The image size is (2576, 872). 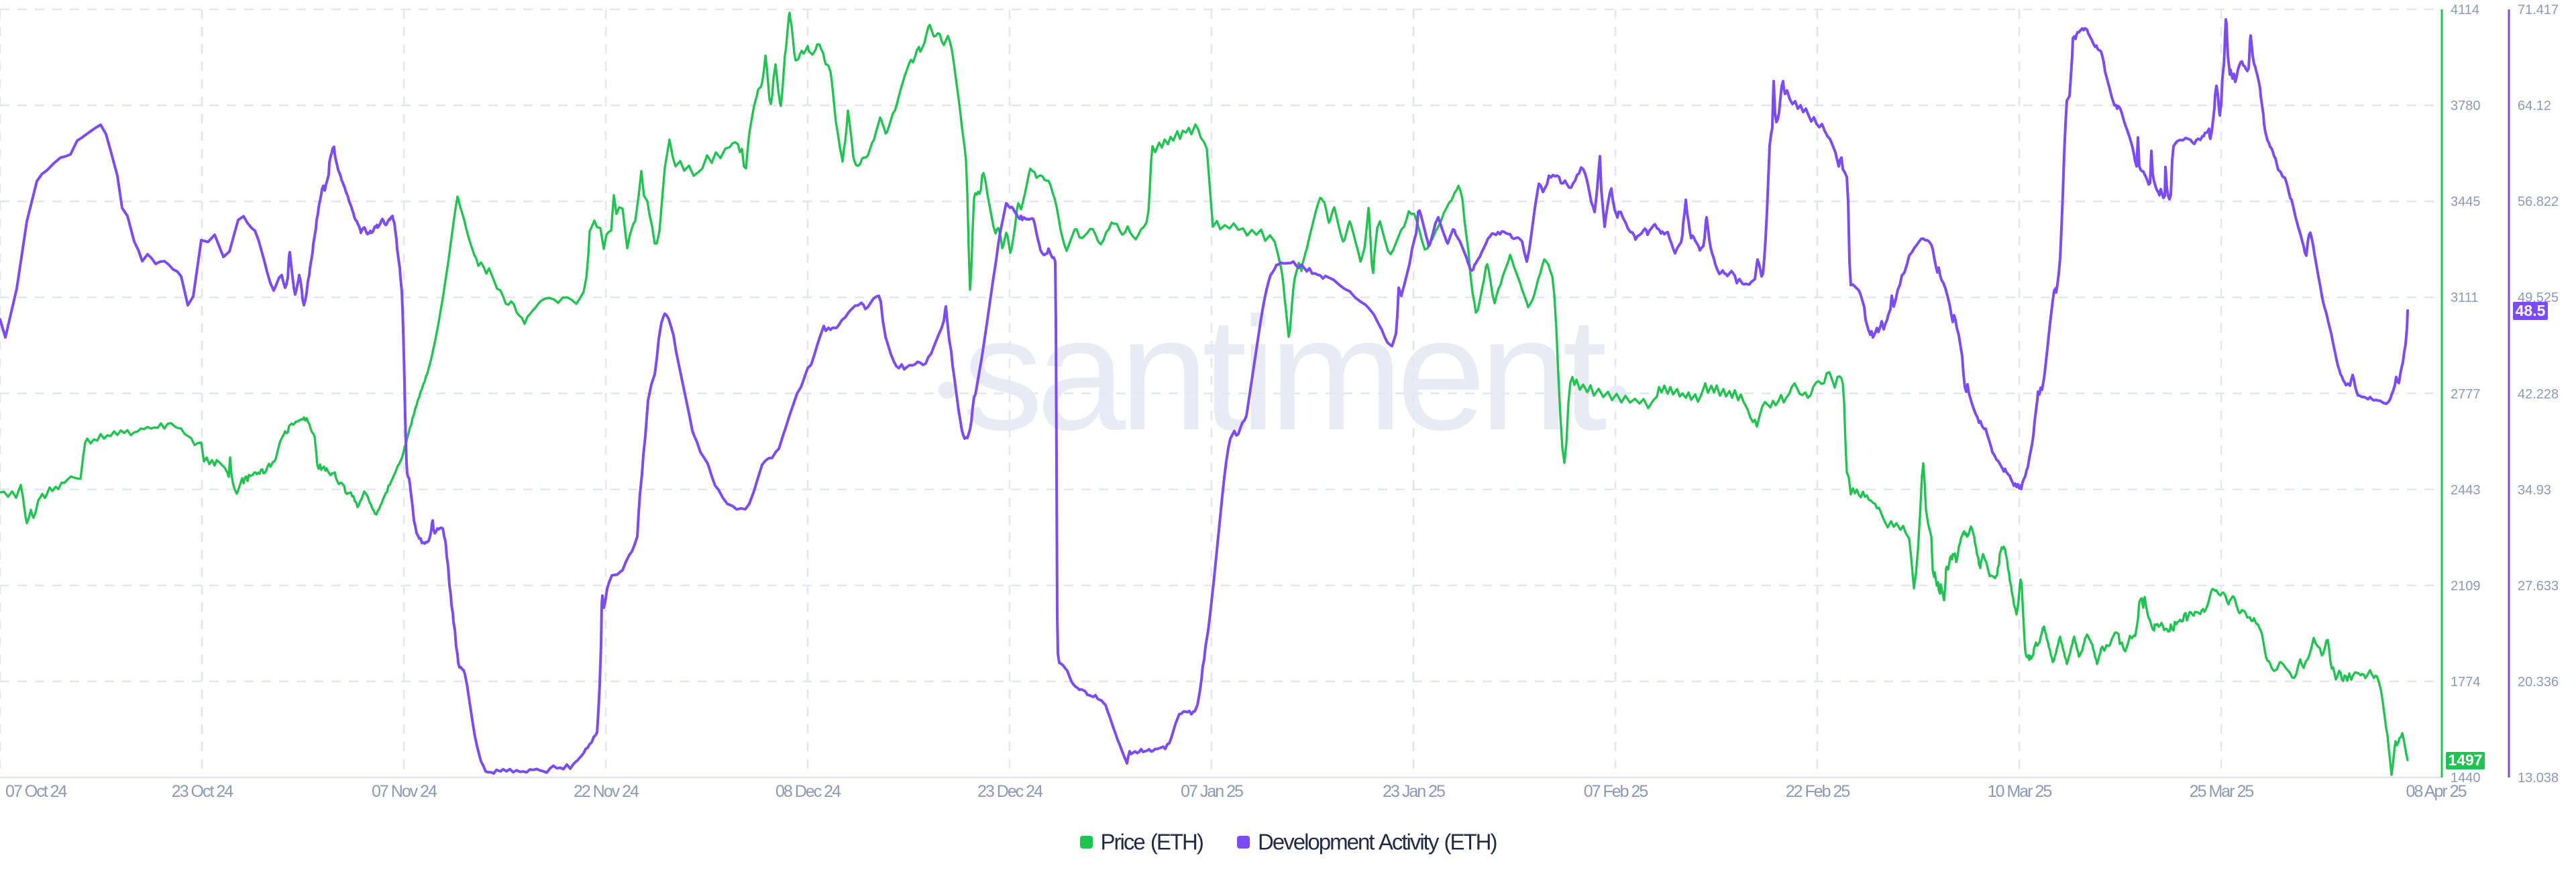 What do you see at coordinates (36, 791) in the screenshot?
I see `svg-text: 07 Oct 24` at bounding box center [36, 791].